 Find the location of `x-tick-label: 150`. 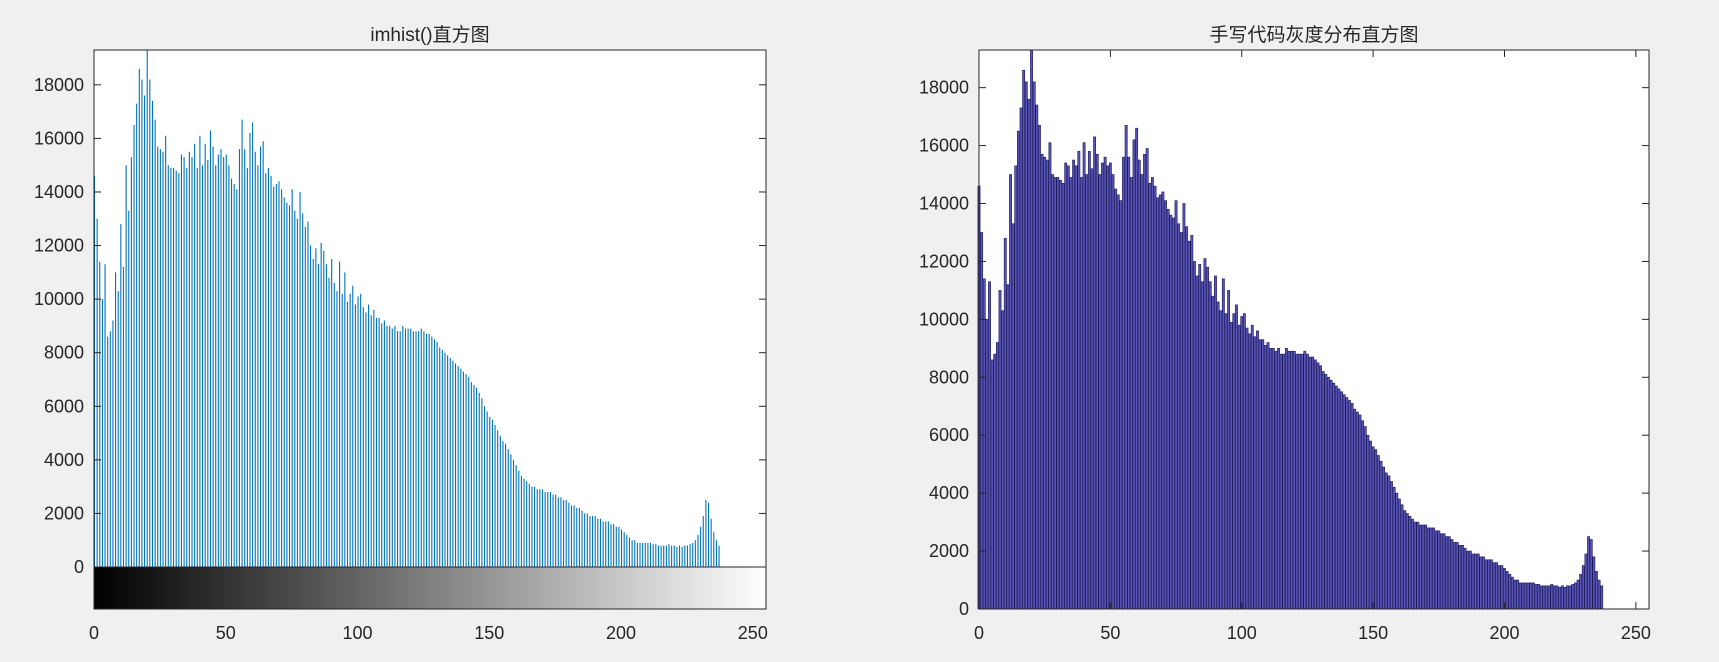

x-tick-label: 150 is located at coordinates (489, 633).